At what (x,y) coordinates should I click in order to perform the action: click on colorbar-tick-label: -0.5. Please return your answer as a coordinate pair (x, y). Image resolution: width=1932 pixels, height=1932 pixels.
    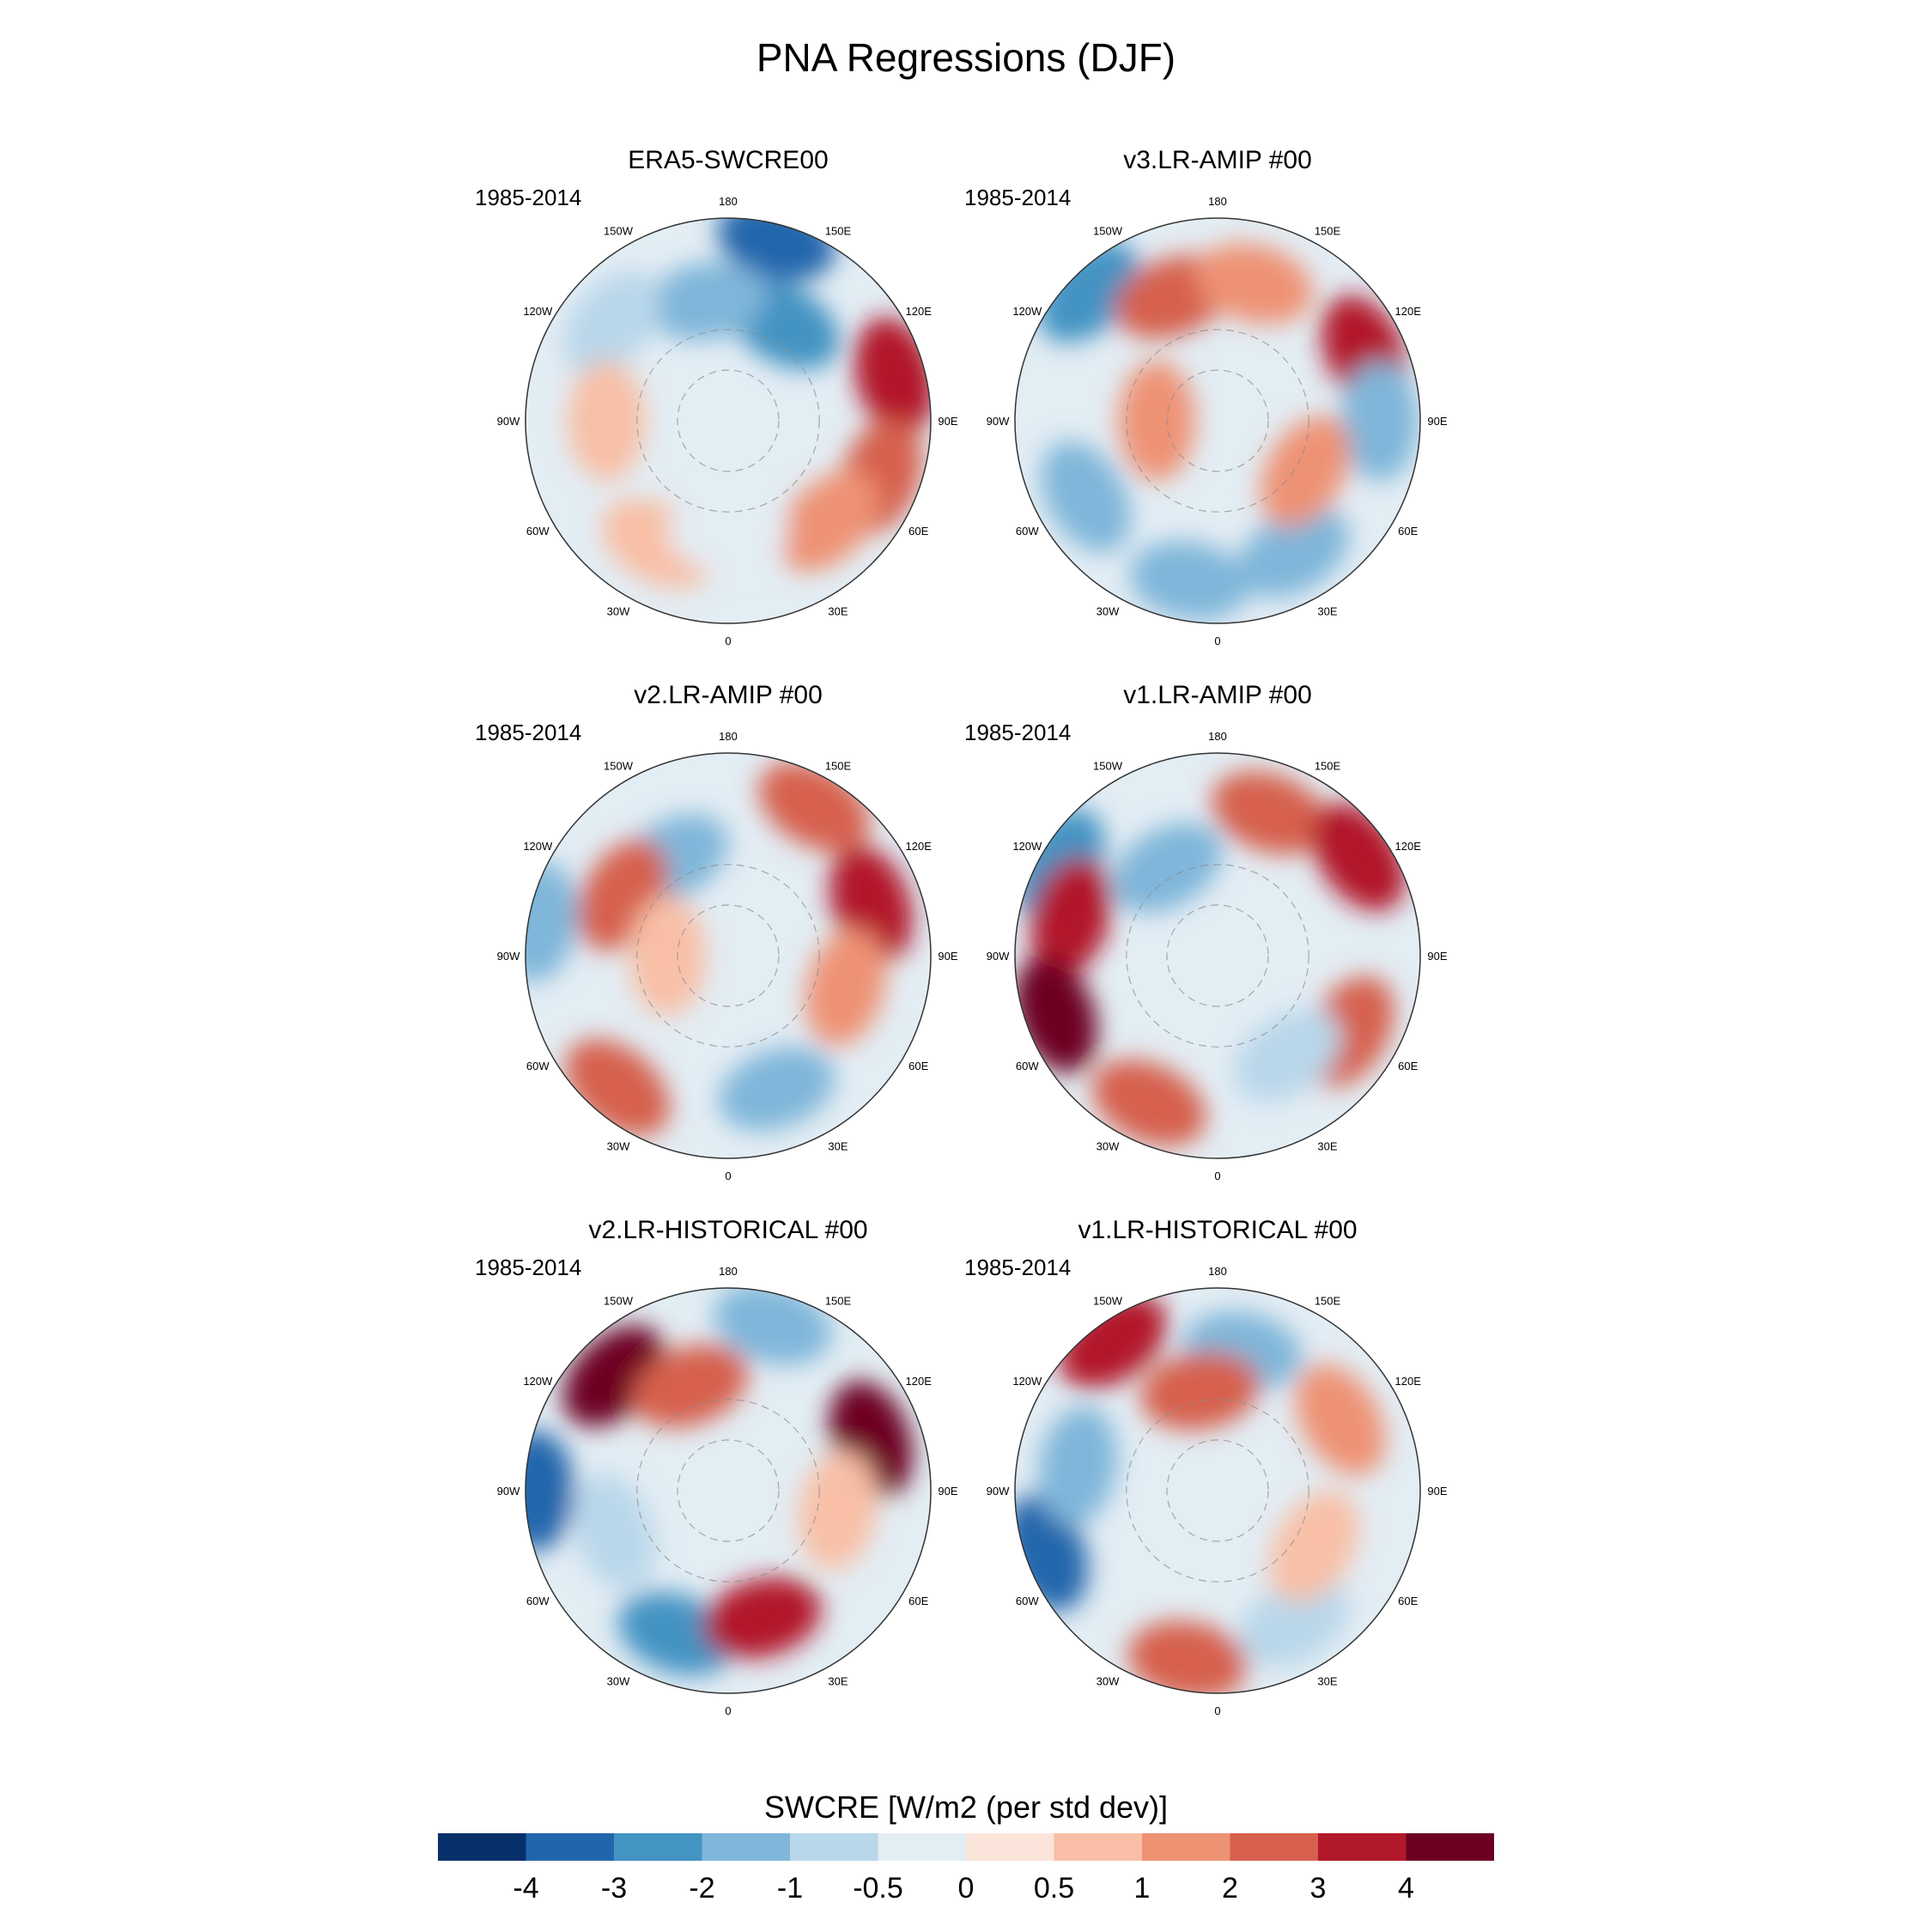
    Looking at the image, I should click on (878, 1888).